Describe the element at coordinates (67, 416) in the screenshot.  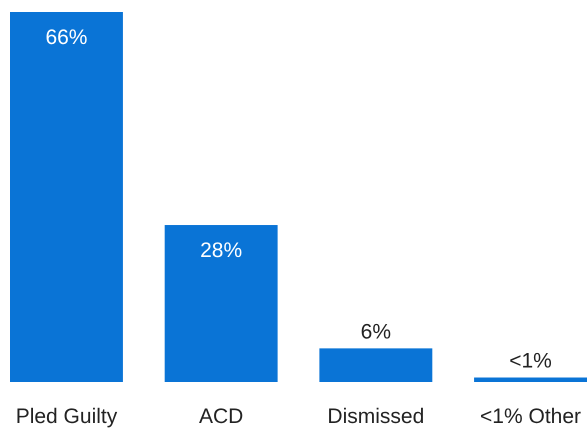
I see `x-tick-label: Pled Guilty` at that location.